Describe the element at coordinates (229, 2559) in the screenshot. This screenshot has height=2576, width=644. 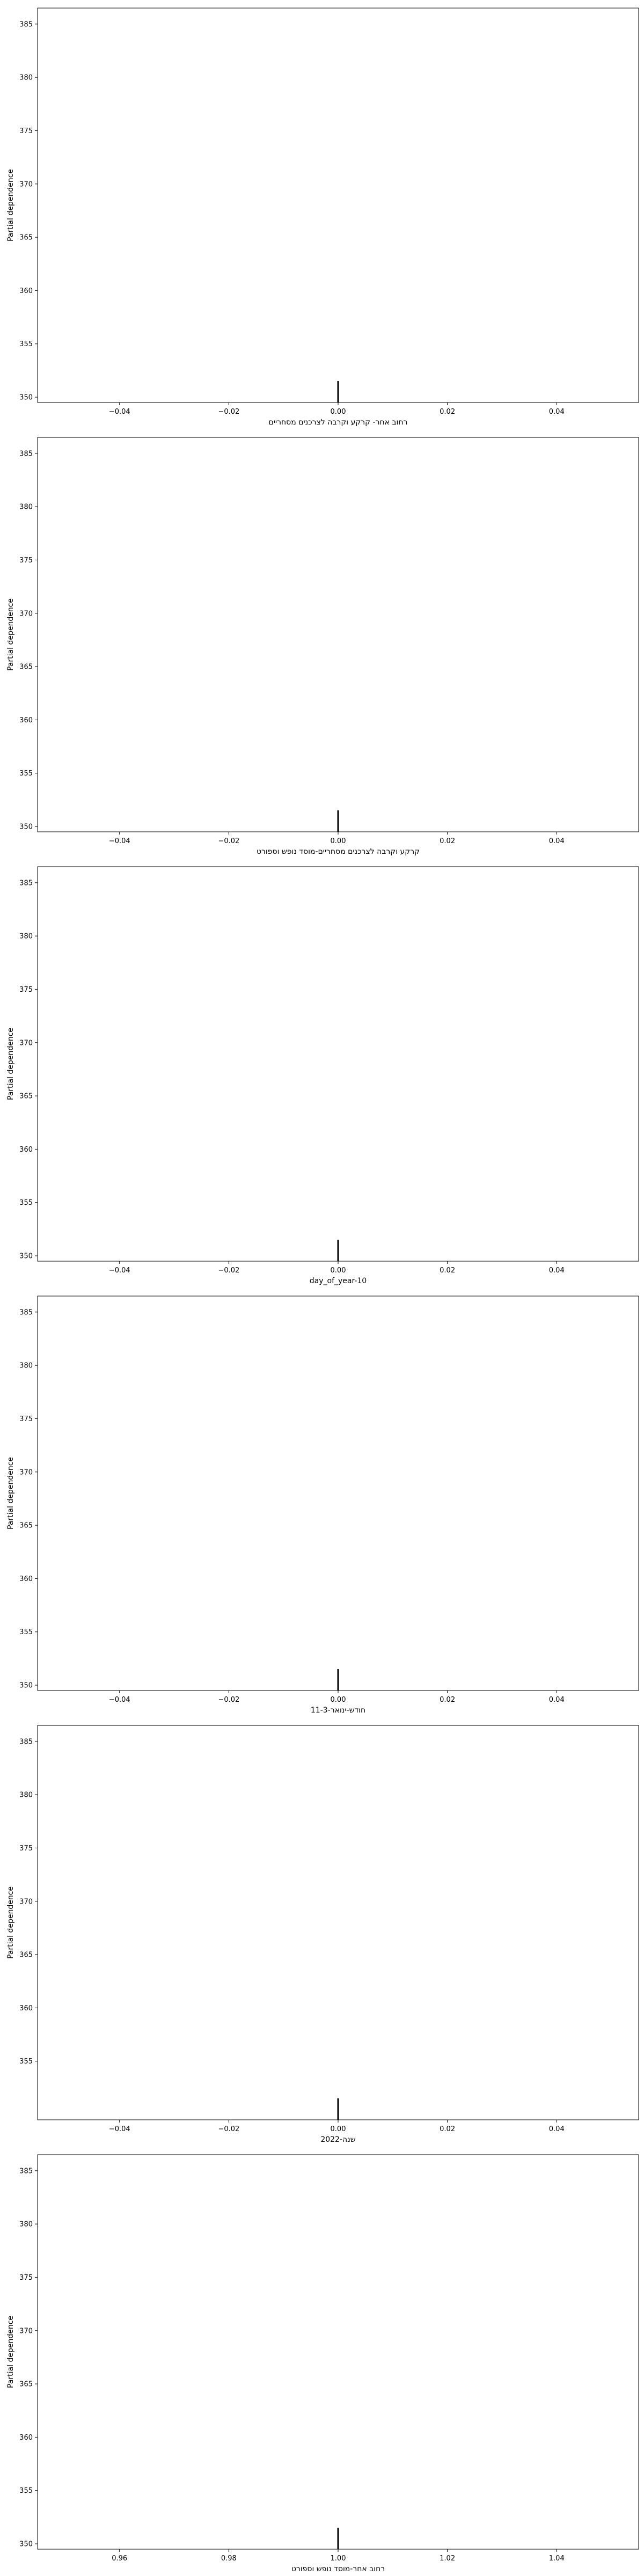
I see `x-tick-label: 0.98` at that location.